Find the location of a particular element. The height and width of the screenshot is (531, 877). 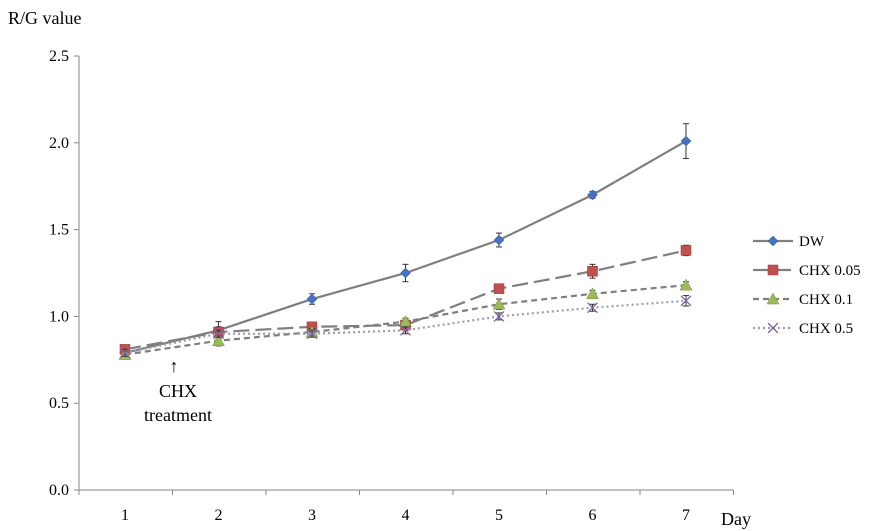

legend-label: DW is located at coordinates (812, 242).